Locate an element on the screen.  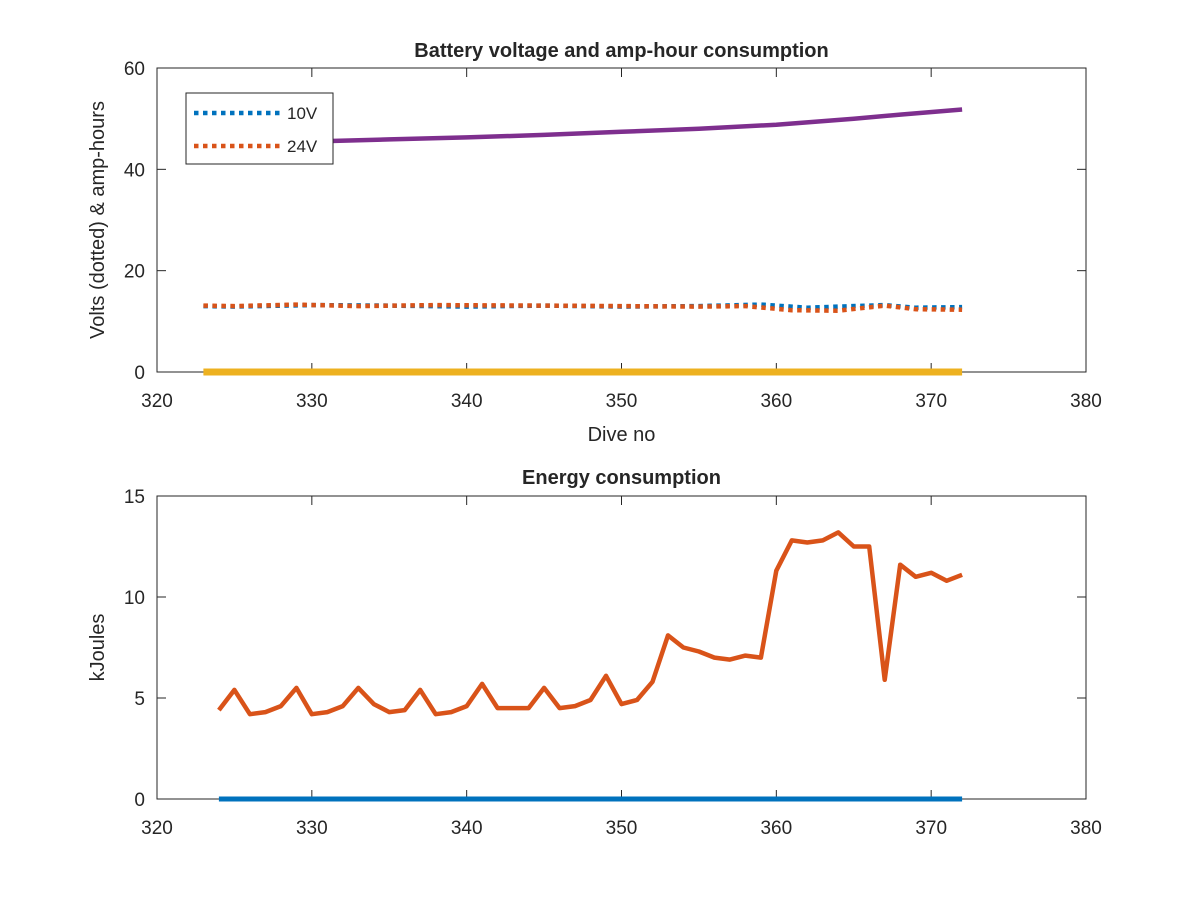
y-tick-label: 60 is located at coordinates (134, 69).